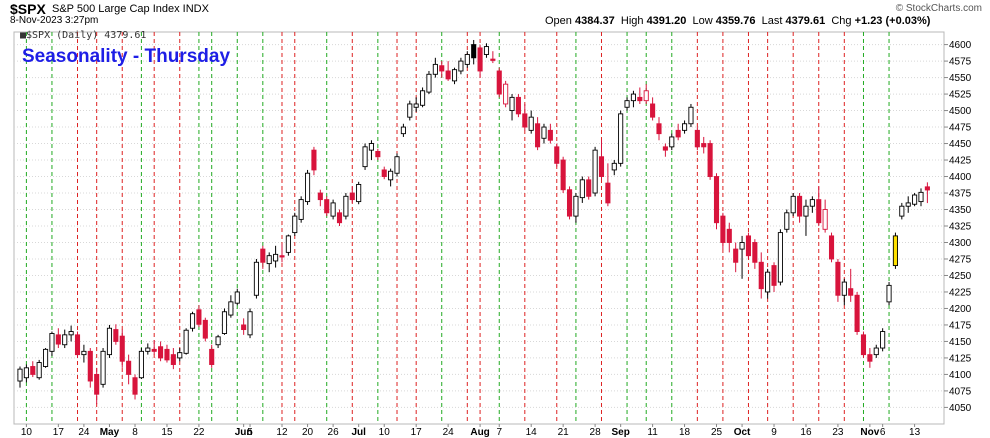 Image resolution: width=990 pixels, height=438 pixels. I want to click on security-name: S&P 500 Large Cap Index INDX, so click(130, 9).